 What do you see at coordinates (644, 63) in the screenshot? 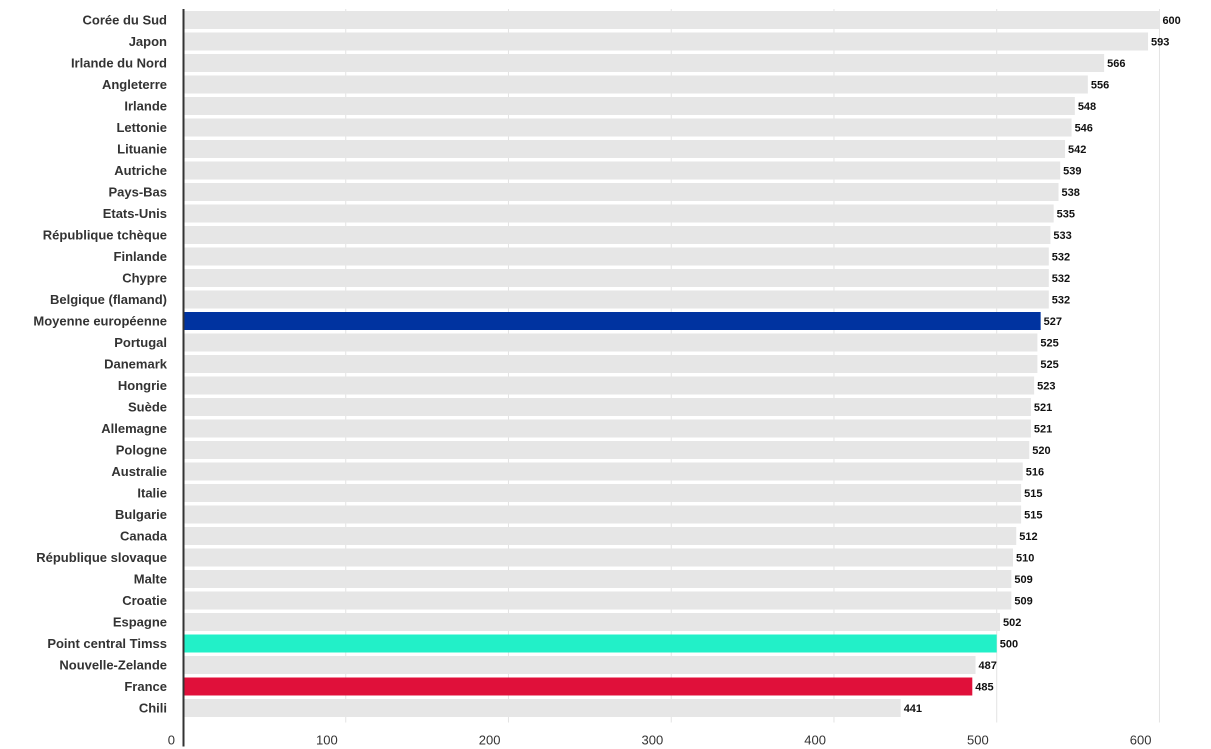
I see `bar-irlande-du-nord` at bounding box center [644, 63].